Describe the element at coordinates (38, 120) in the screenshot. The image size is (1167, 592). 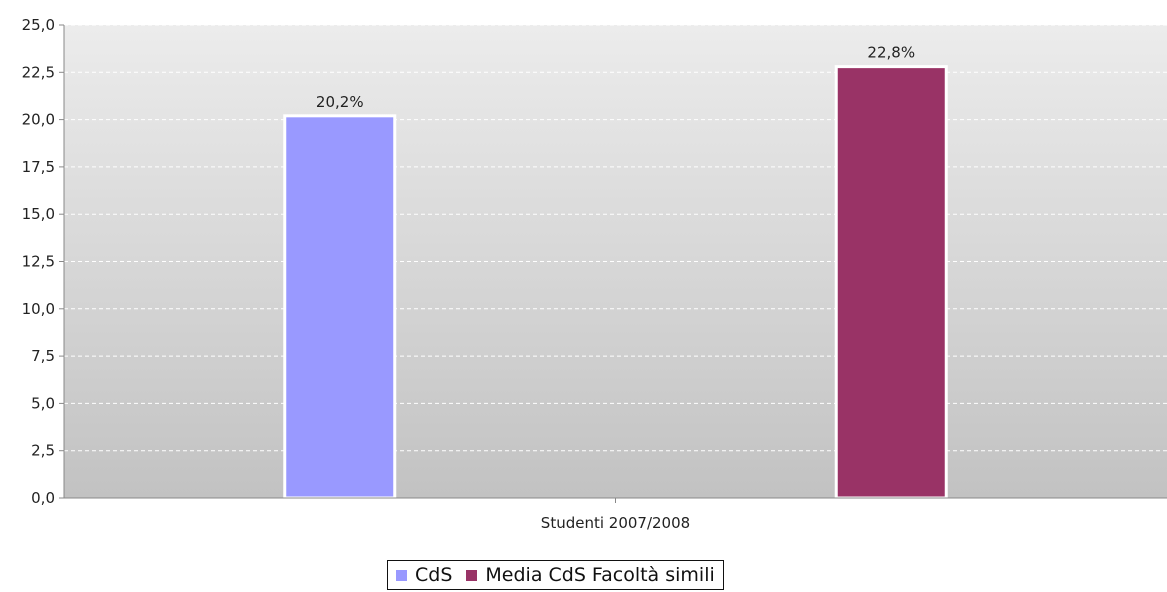
I see `y-tick-label: 20,0` at that location.